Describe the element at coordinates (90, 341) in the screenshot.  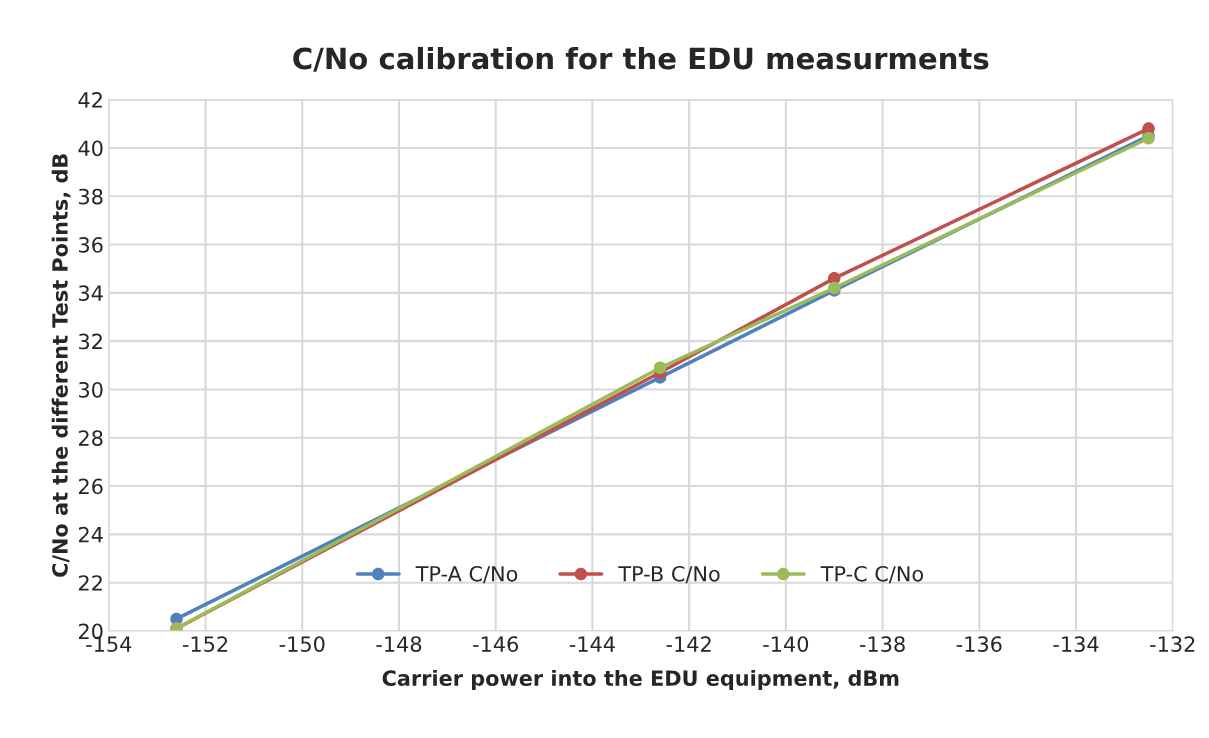
I see `y-tick-label: 32` at that location.